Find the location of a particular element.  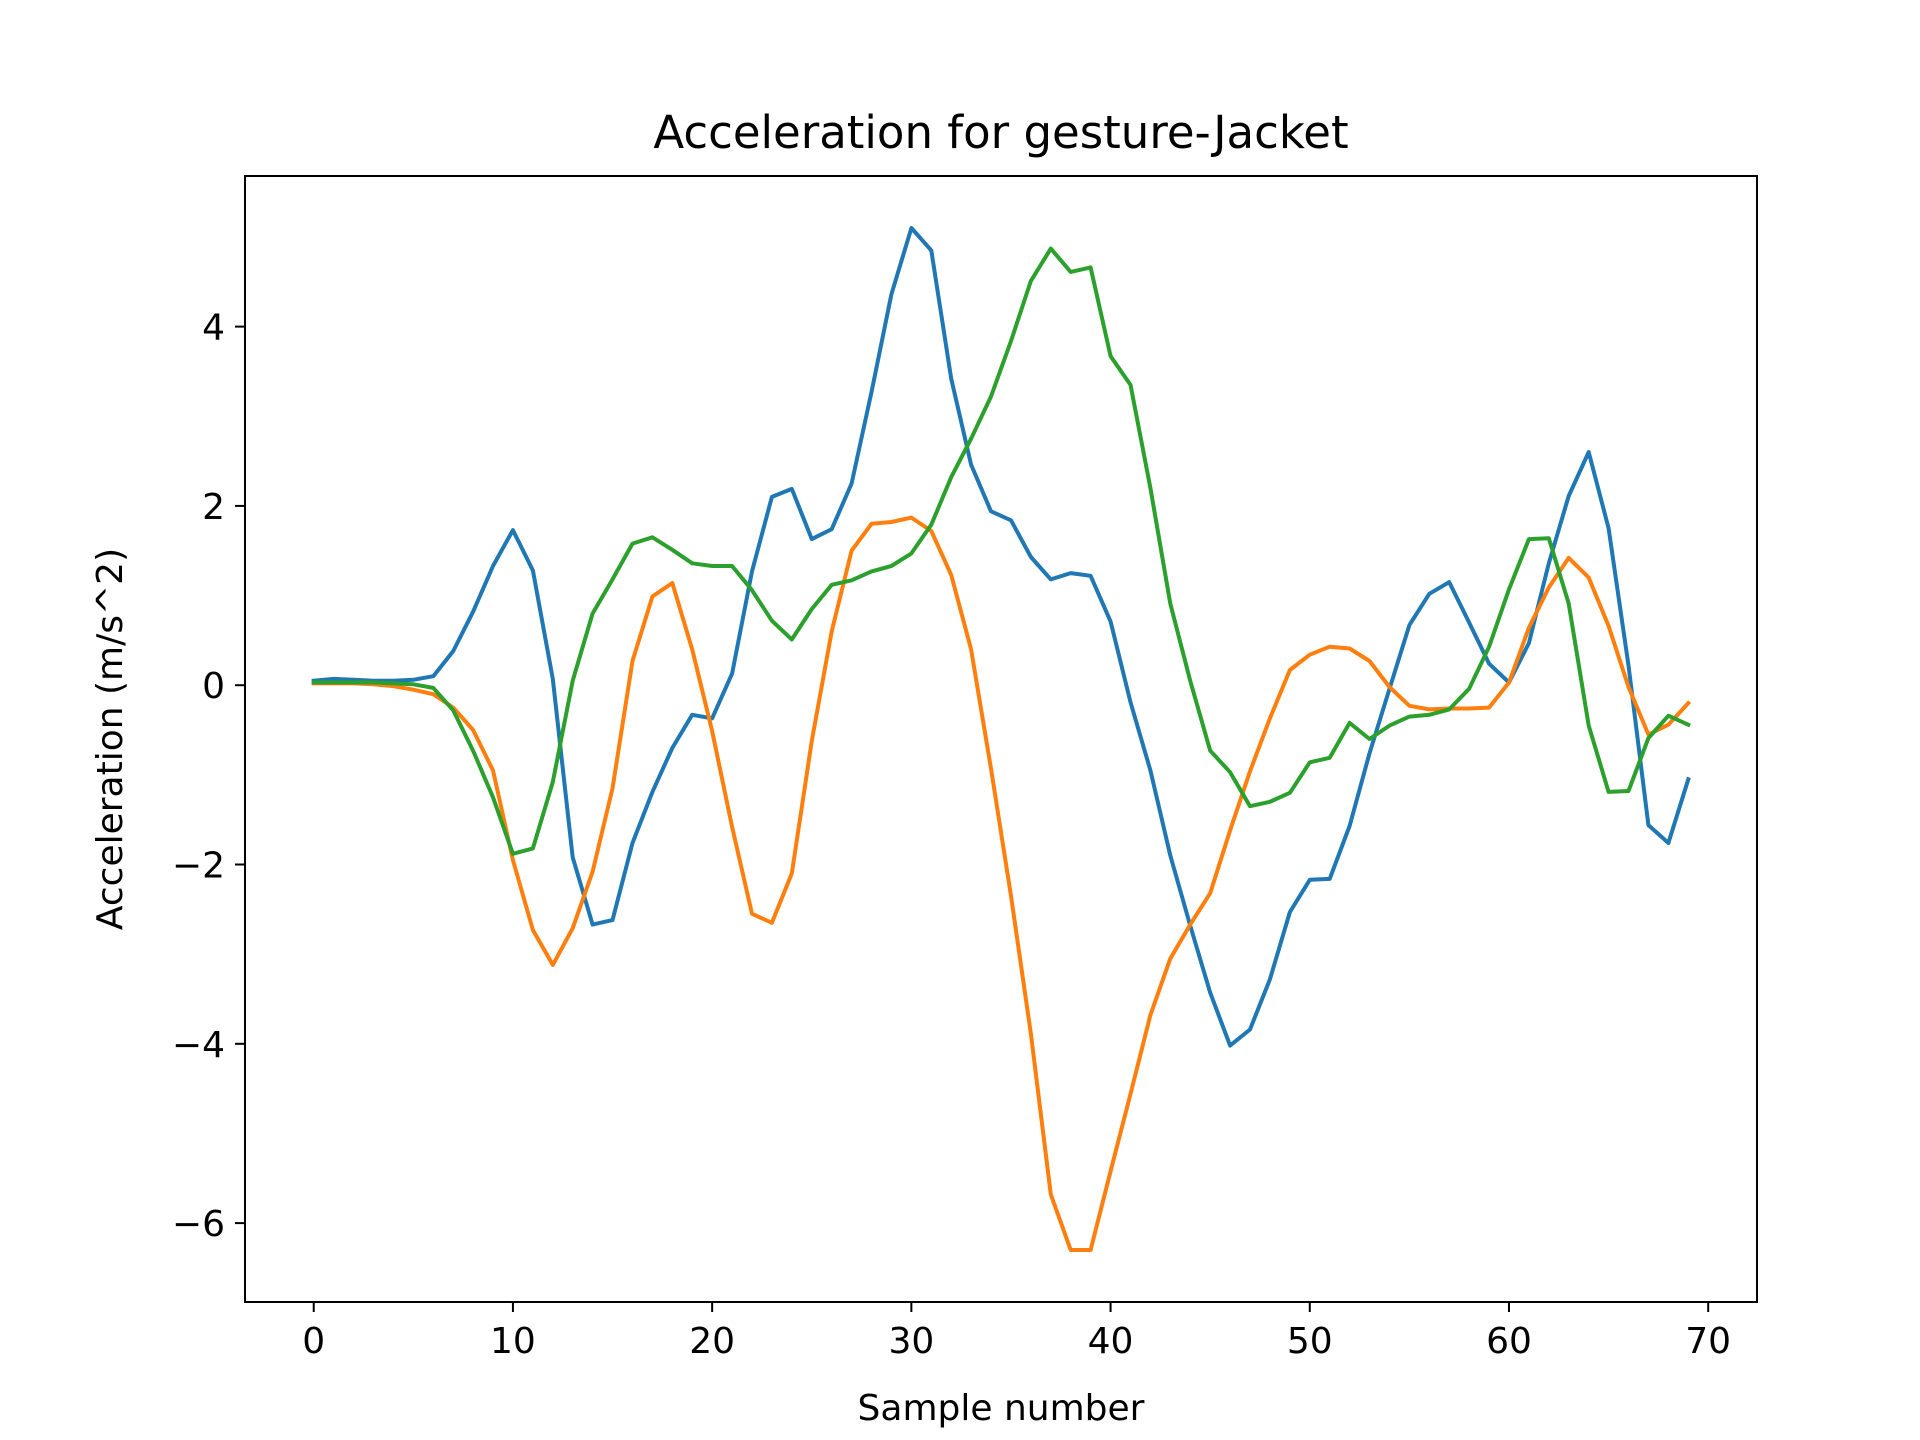

x-tick-label: 0 is located at coordinates (313, 1341).